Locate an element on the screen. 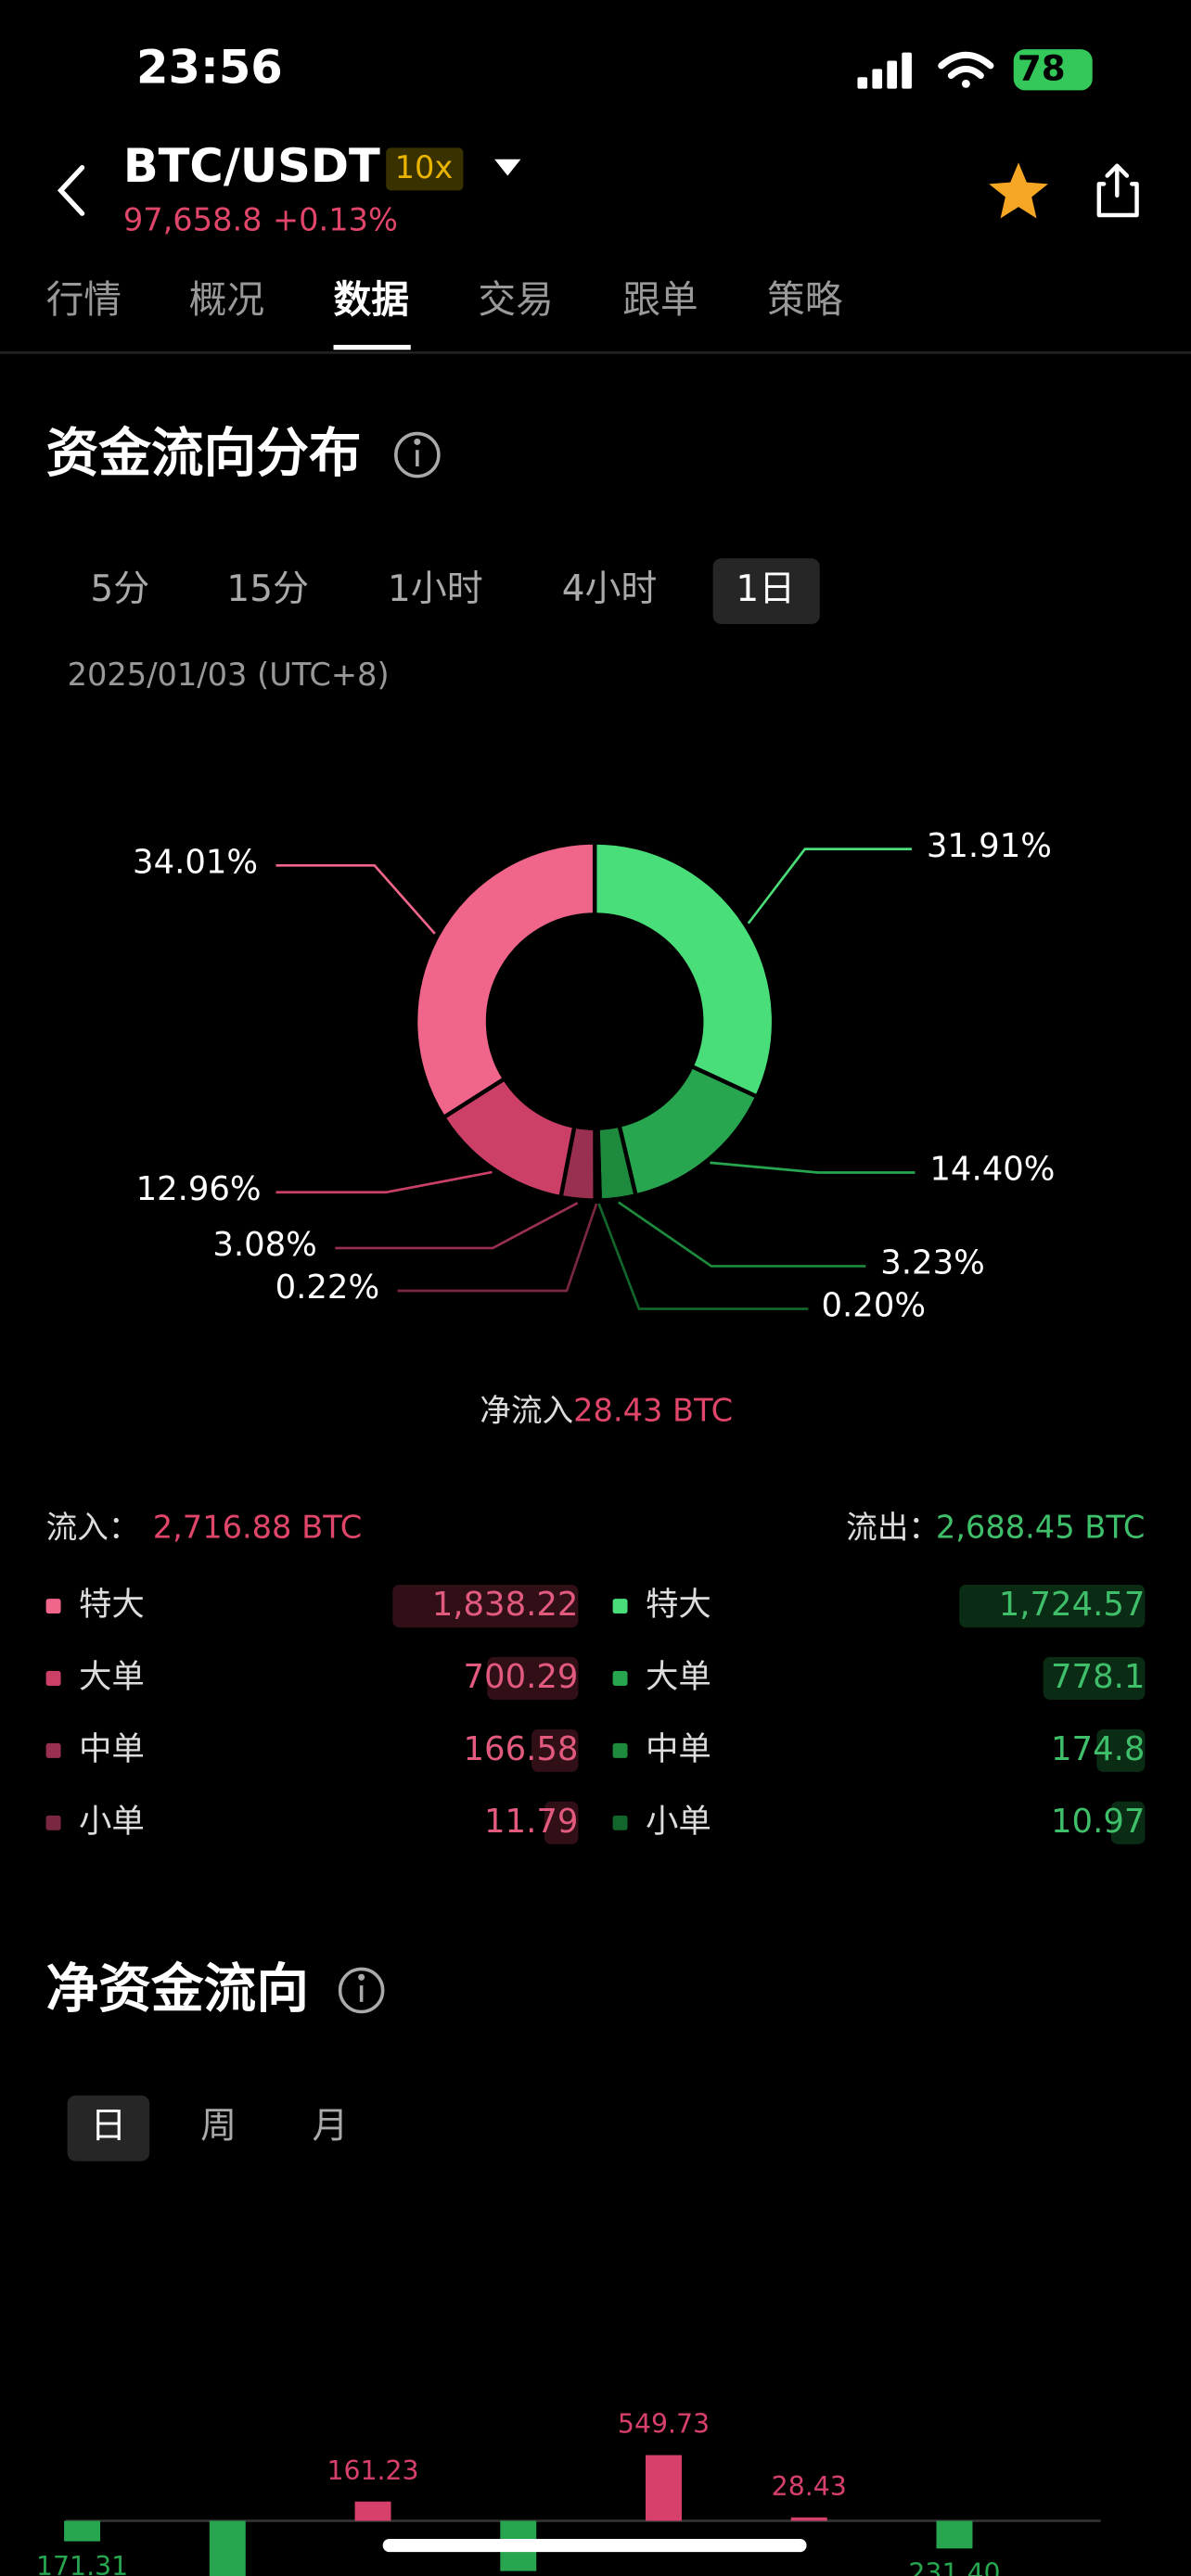  wifi-icon is located at coordinates (966, 69).